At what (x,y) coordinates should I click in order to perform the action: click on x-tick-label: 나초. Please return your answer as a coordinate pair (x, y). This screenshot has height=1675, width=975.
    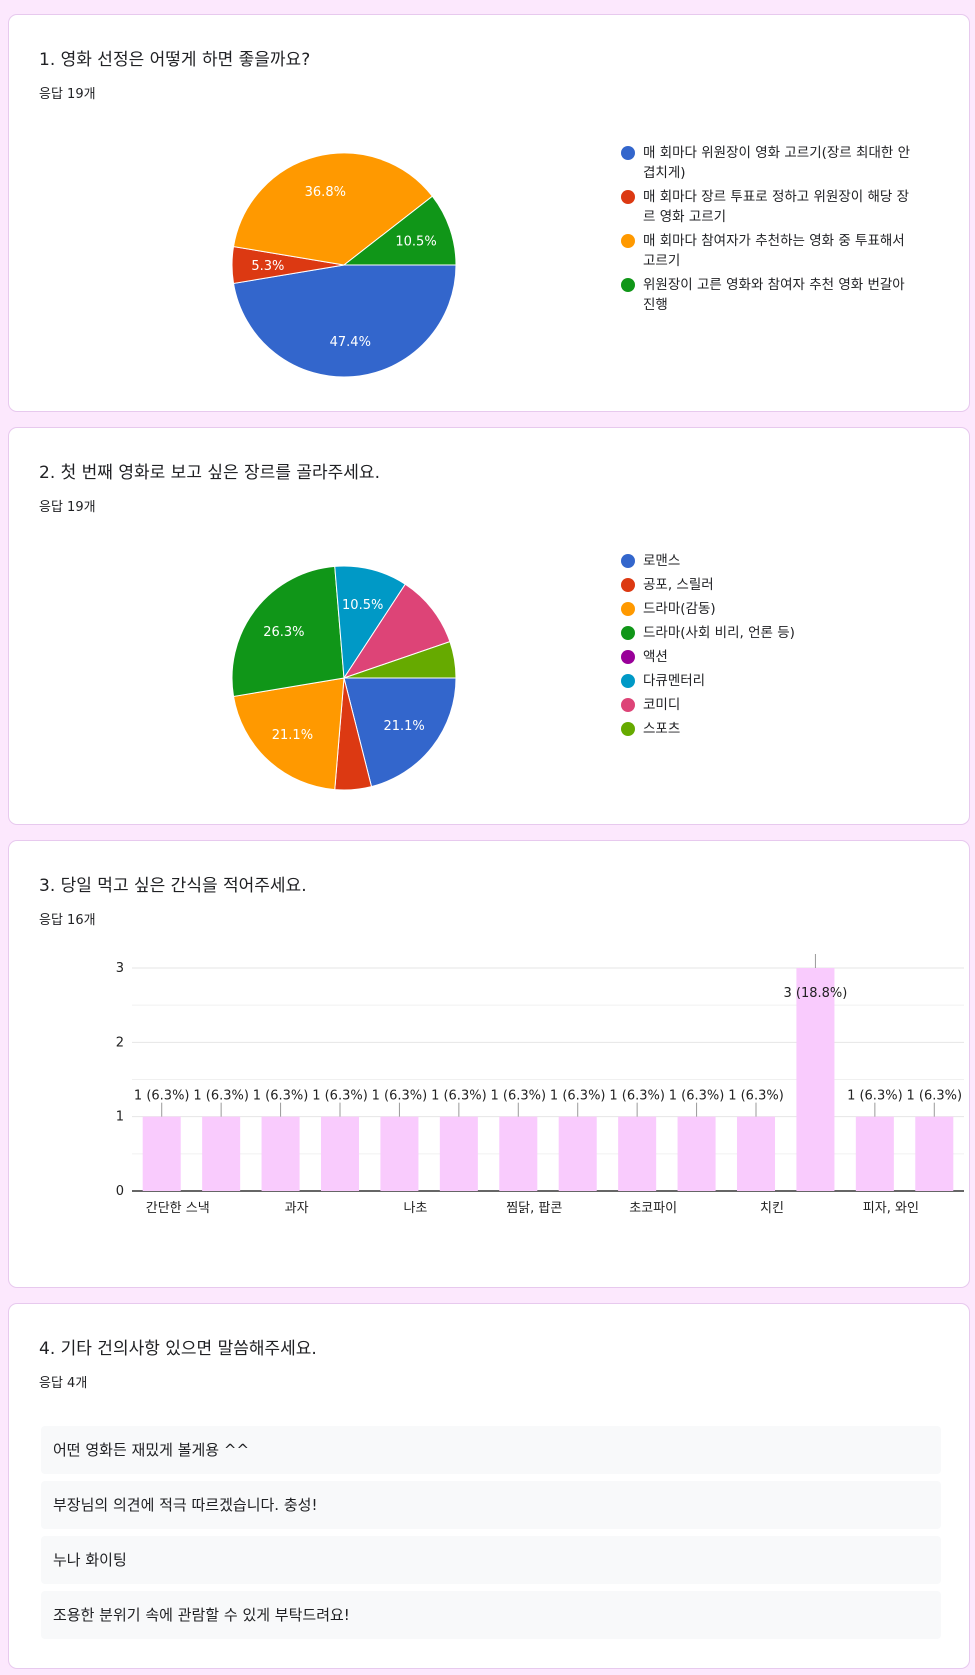
    Looking at the image, I should click on (415, 1208).